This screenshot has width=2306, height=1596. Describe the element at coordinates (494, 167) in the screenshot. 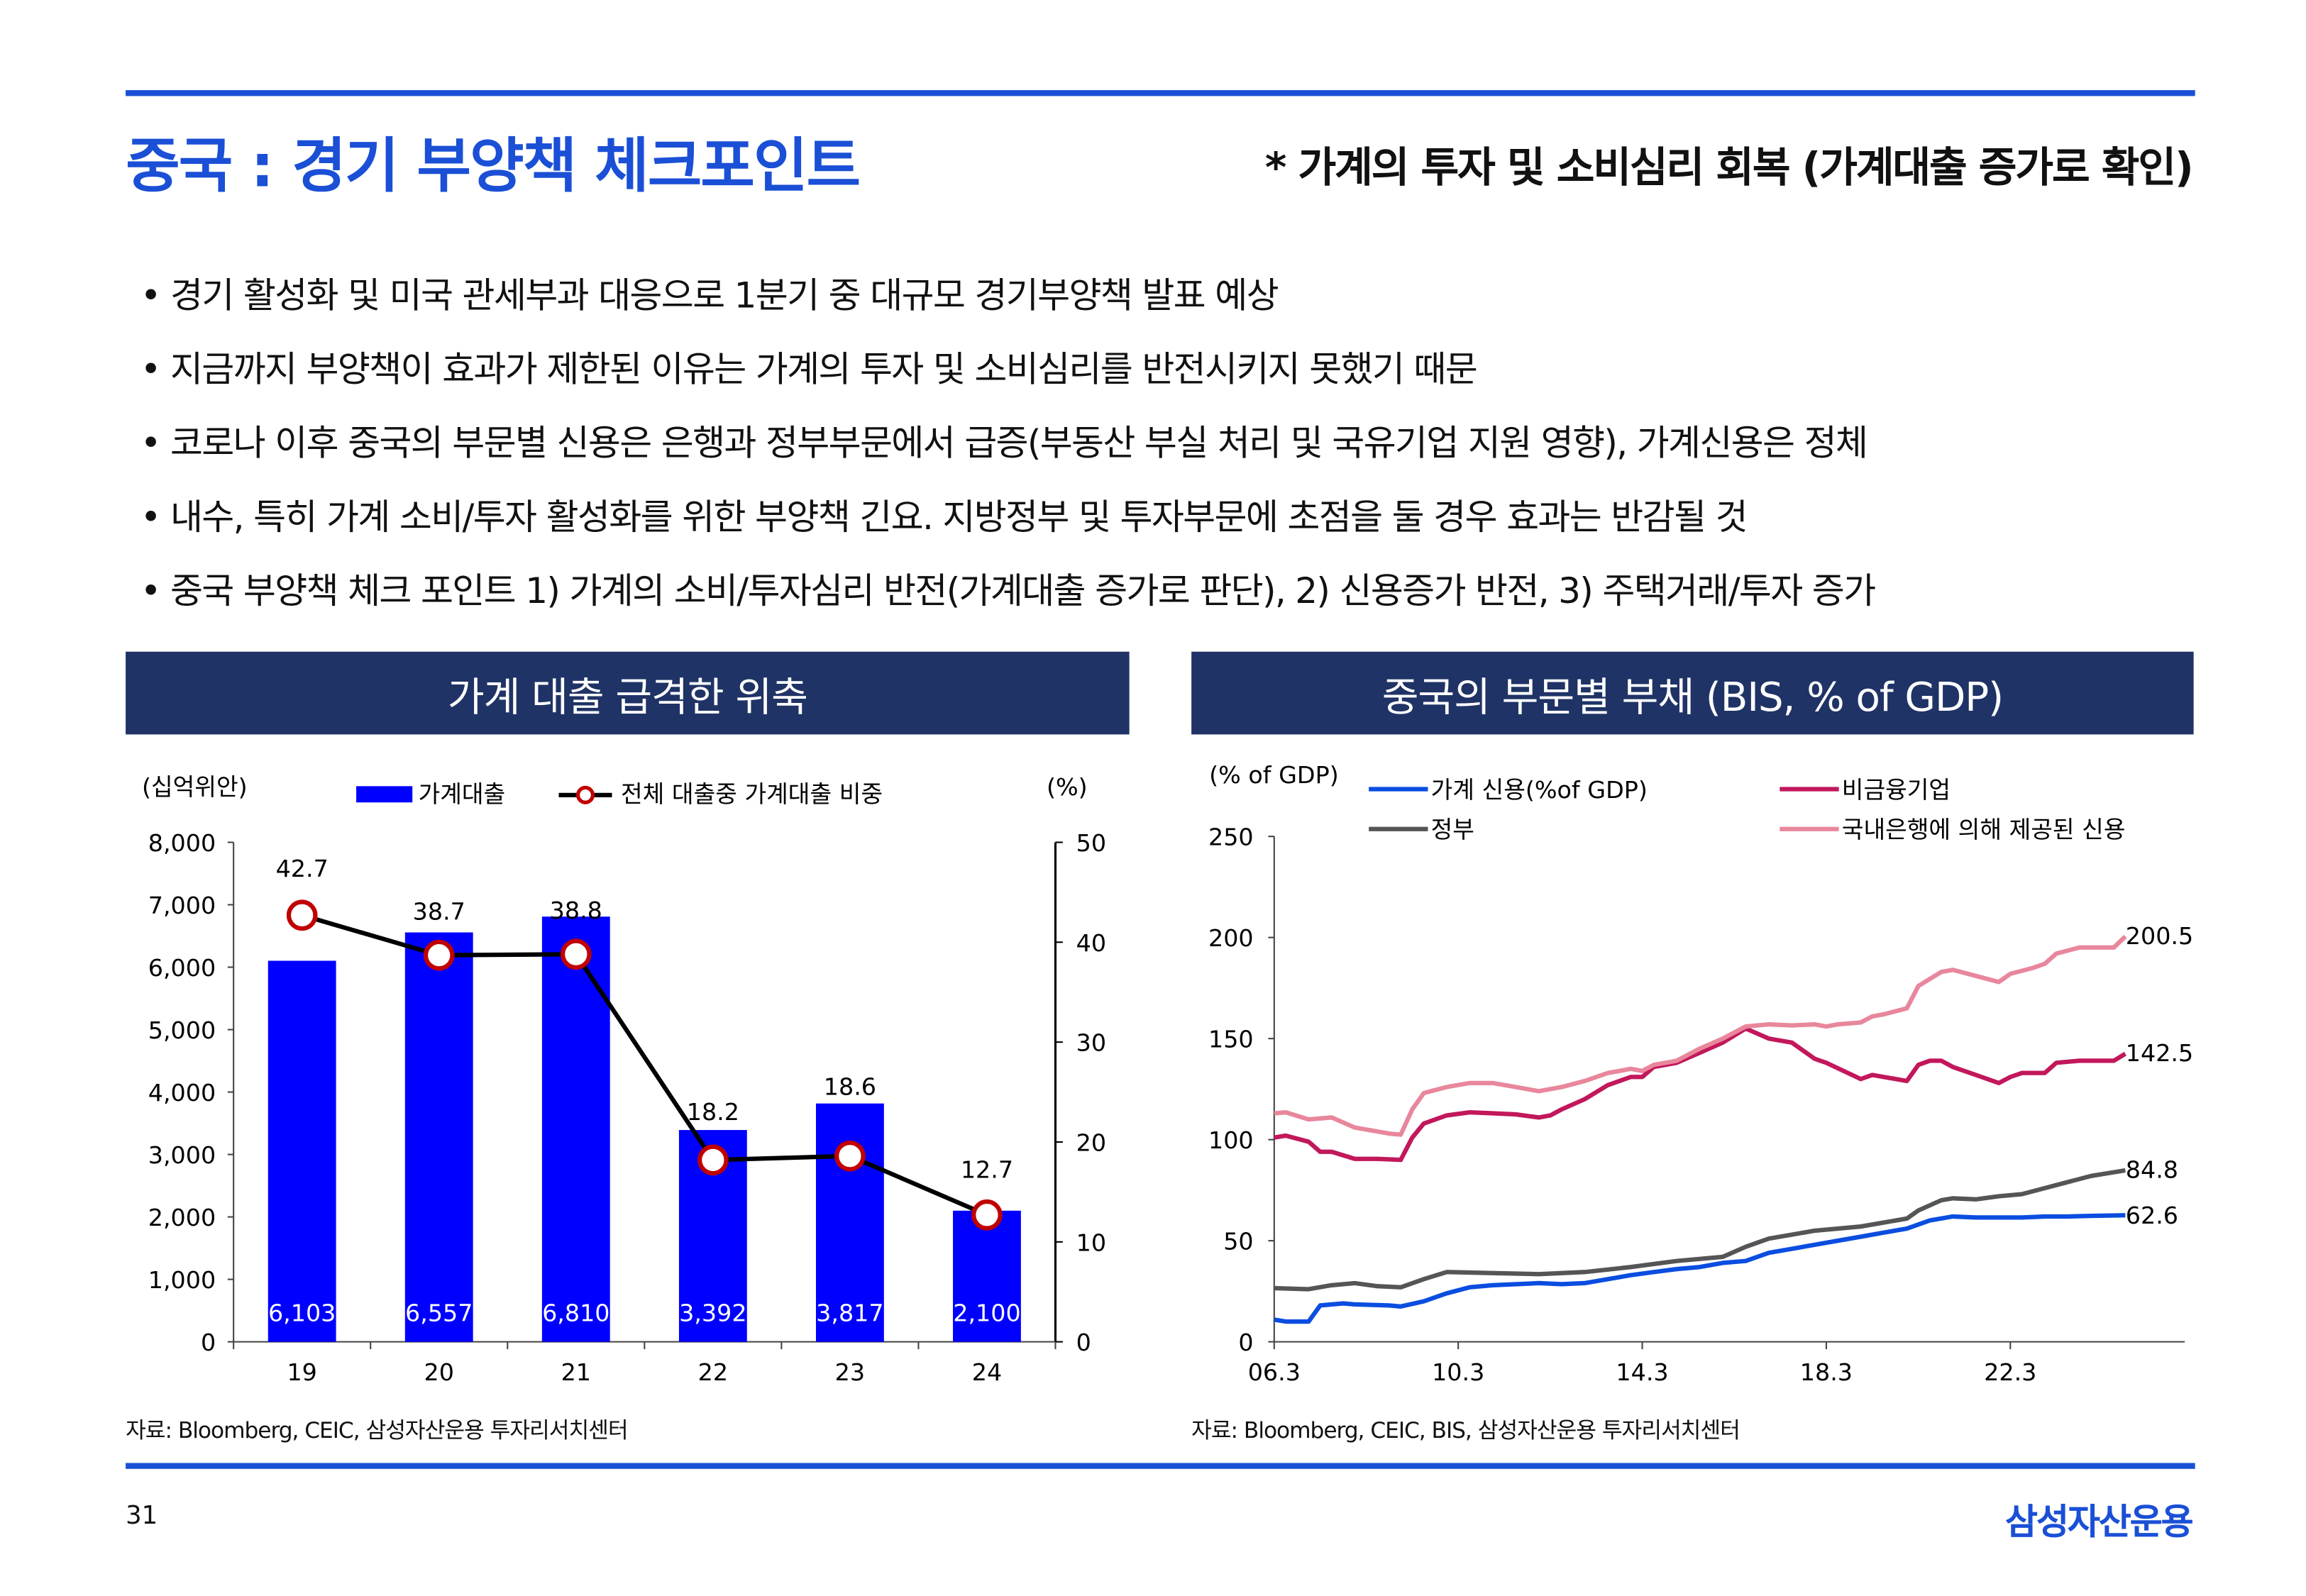

I see `page-title: 중국 : 경기 부양책 체크포인트` at that location.